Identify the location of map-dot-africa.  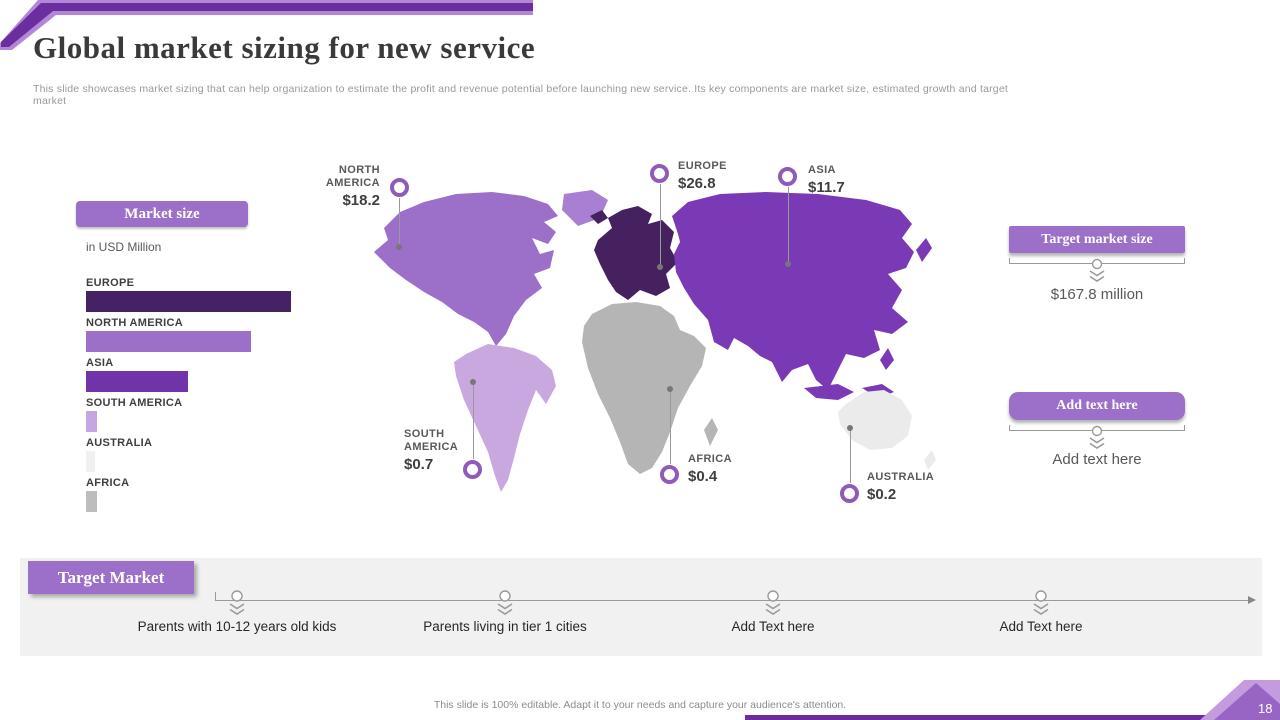
(670, 389).